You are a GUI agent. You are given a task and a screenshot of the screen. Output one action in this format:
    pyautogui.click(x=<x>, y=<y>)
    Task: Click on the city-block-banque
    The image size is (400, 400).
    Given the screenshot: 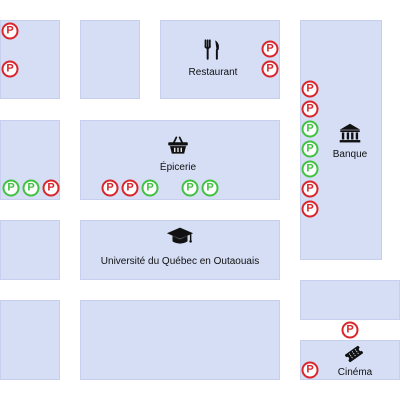 What is the action you would take?
    pyautogui.click(x=341, y=140)
    